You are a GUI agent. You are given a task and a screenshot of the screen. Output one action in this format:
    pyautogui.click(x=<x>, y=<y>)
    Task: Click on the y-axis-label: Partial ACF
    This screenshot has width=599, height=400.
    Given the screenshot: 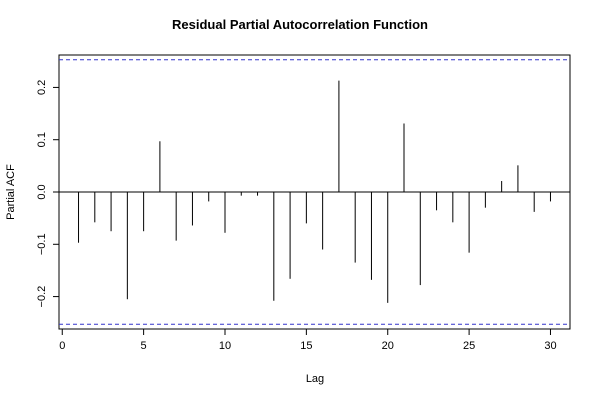 What is the action you would take?
    pyautogui.click(x=11, y=192)
    